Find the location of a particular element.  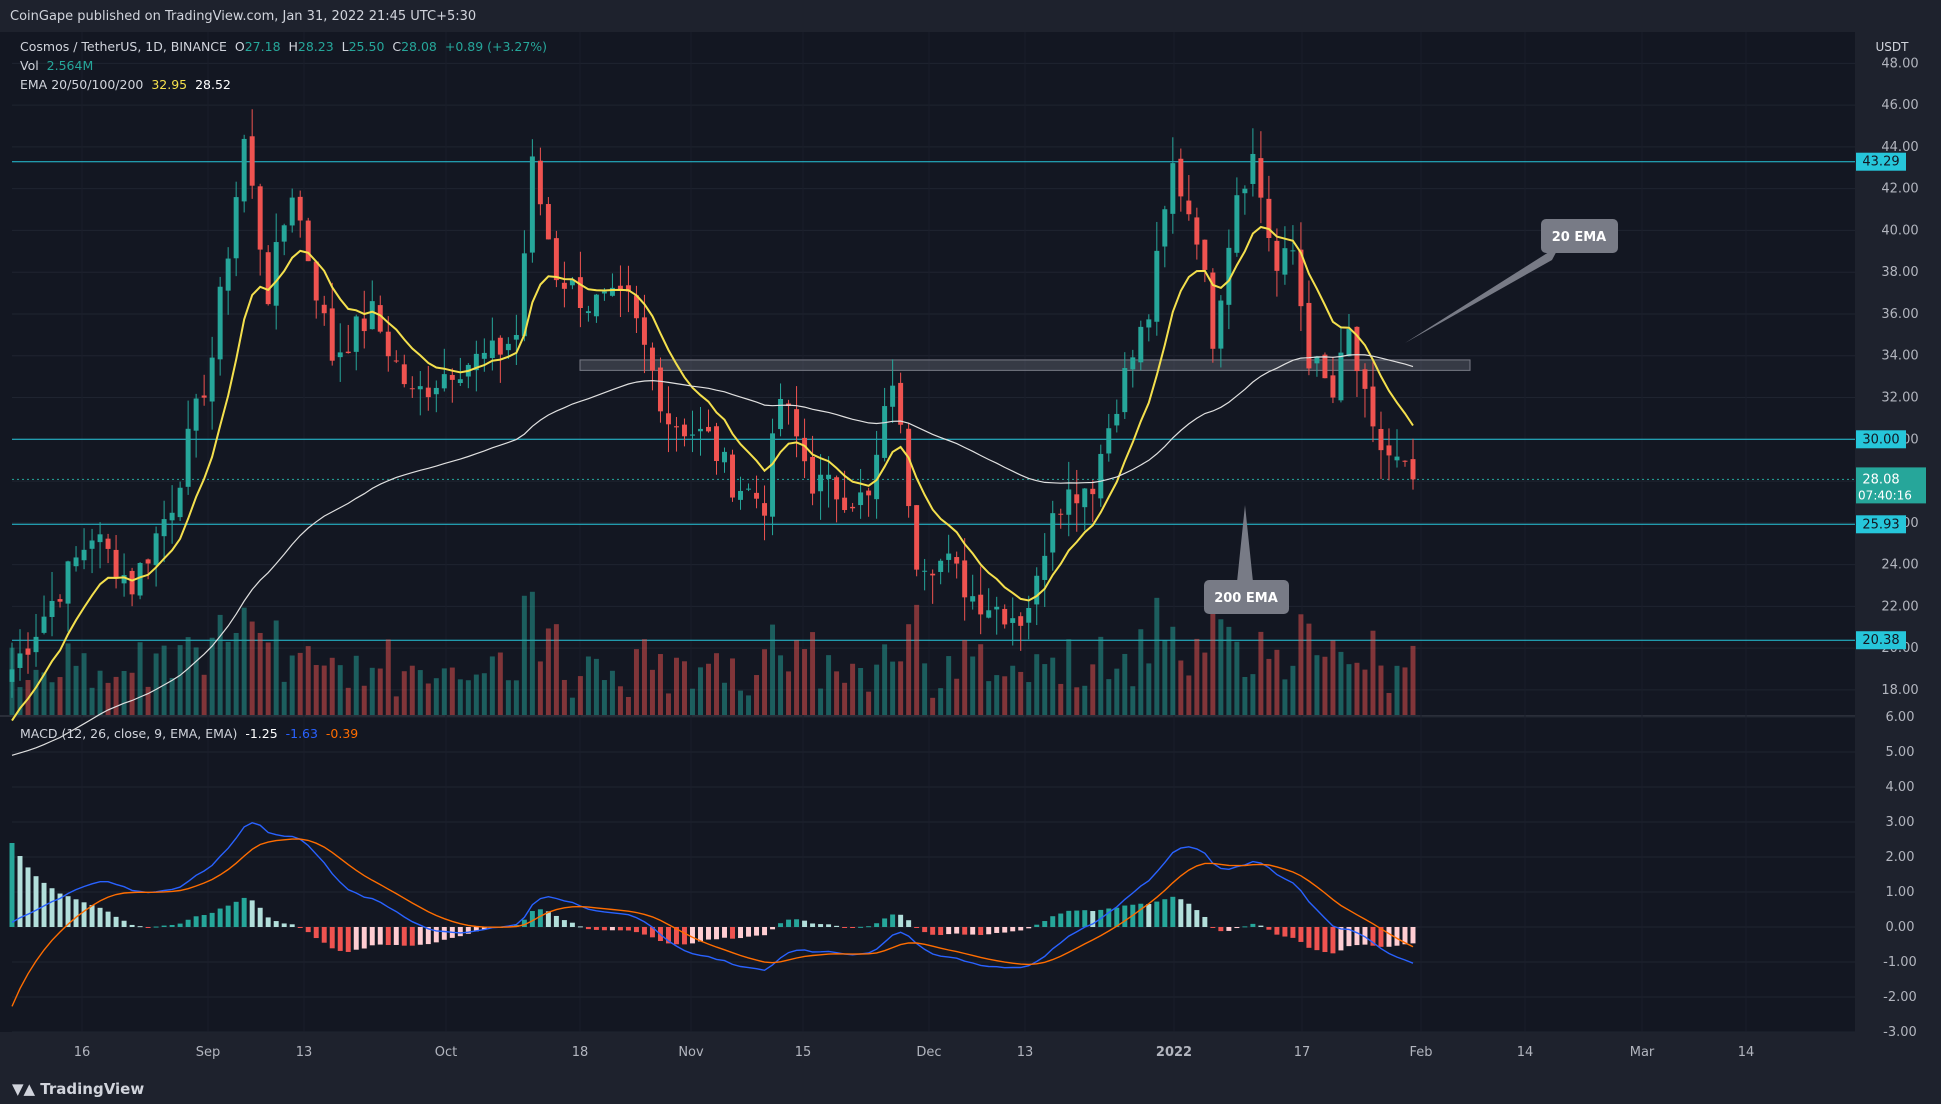

annotation-20-ema: 20 EMA is located at coordinates (1579, 237).